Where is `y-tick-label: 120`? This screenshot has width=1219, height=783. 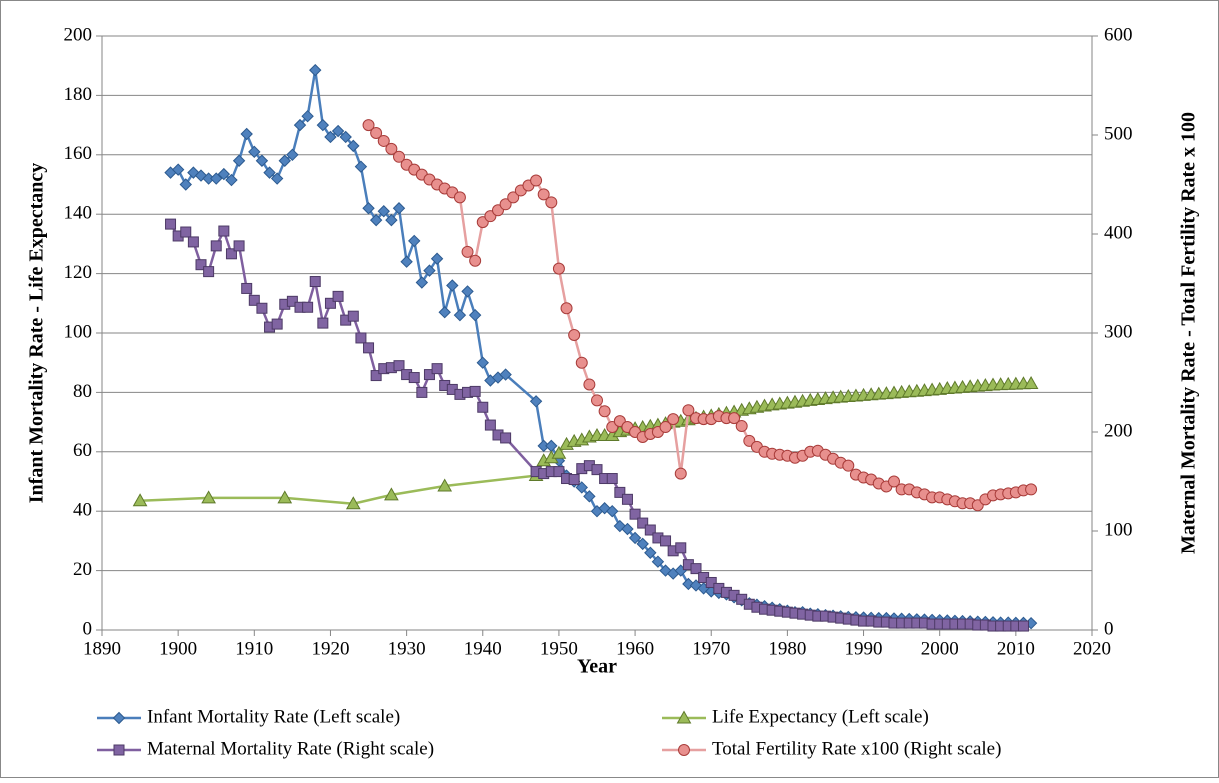
y-tick-label: 120 is located at coordinates (78, 272).